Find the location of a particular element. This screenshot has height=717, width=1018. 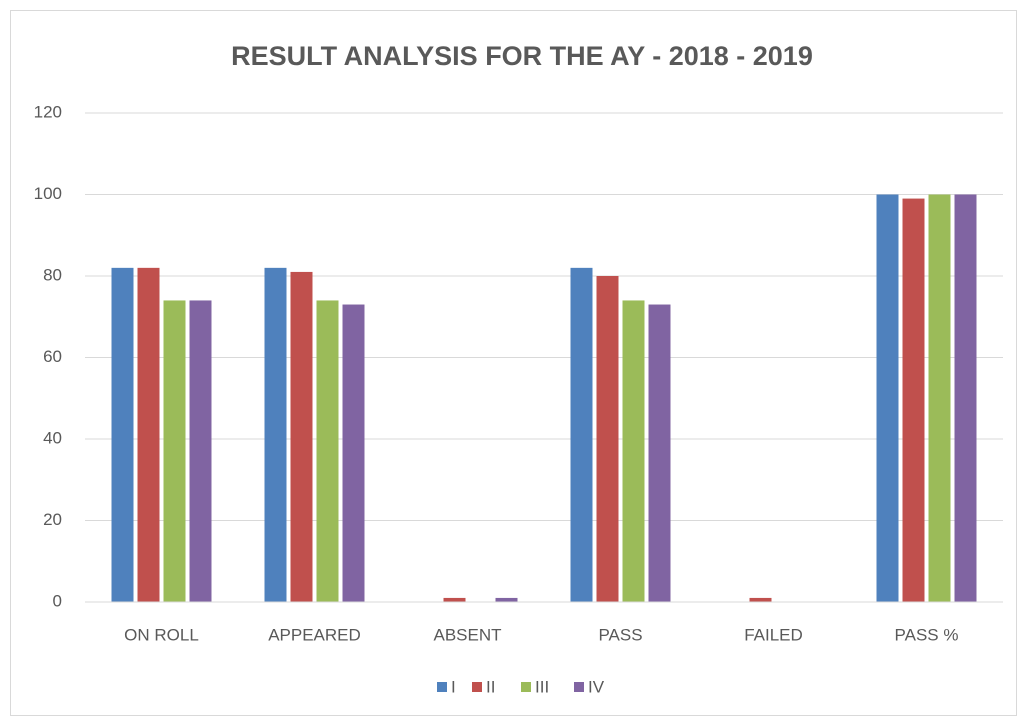

y-tick-label: 60 is located at coordinates (52, 356).